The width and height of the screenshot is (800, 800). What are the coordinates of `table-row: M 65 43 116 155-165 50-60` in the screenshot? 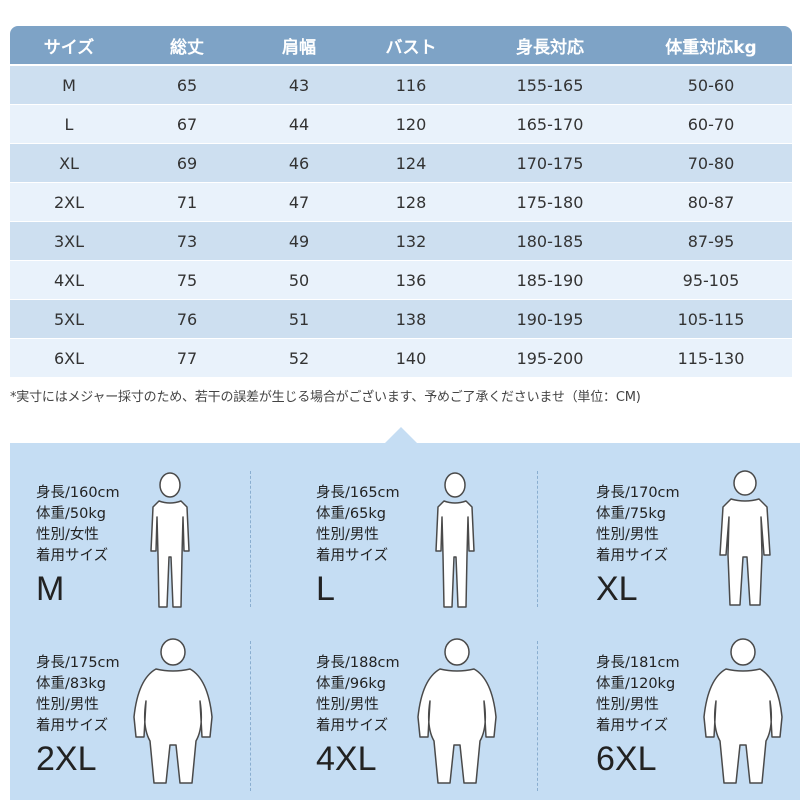 It's located at (401, 85).